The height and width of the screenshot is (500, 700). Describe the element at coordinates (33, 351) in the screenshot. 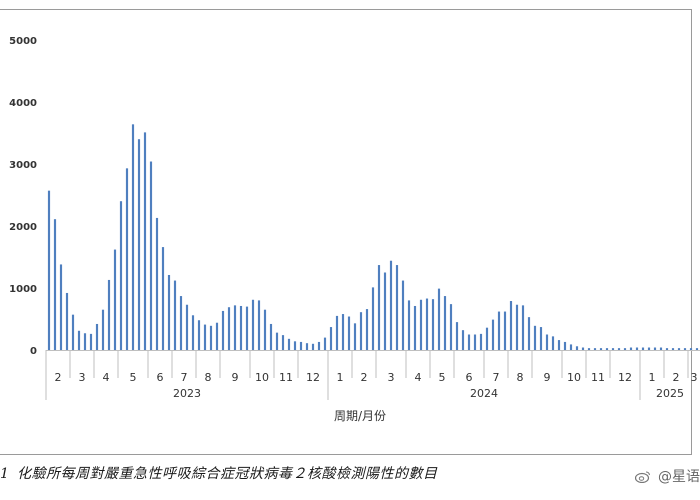

I see `y-tick-label: 0` at that location.